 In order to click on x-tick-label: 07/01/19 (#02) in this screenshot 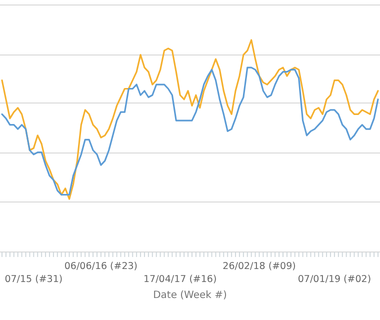, I will do `click(335, 279)`.